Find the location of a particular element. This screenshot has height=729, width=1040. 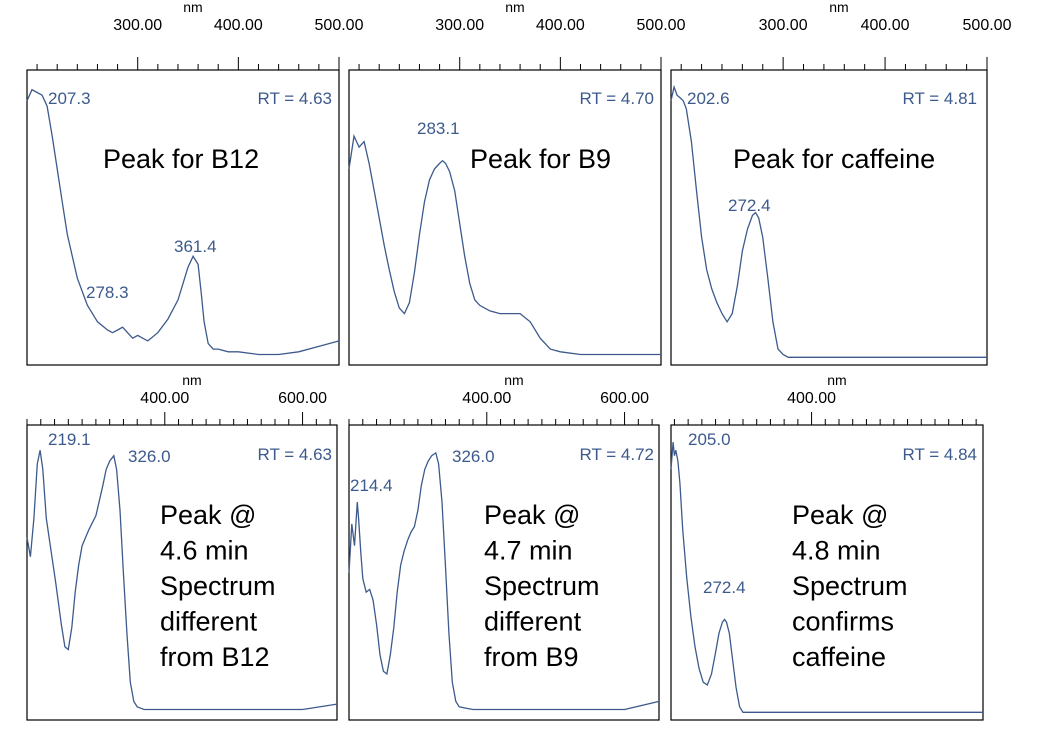

retention-time-label: RT = 4.70 is located at coordinates (616, 98).